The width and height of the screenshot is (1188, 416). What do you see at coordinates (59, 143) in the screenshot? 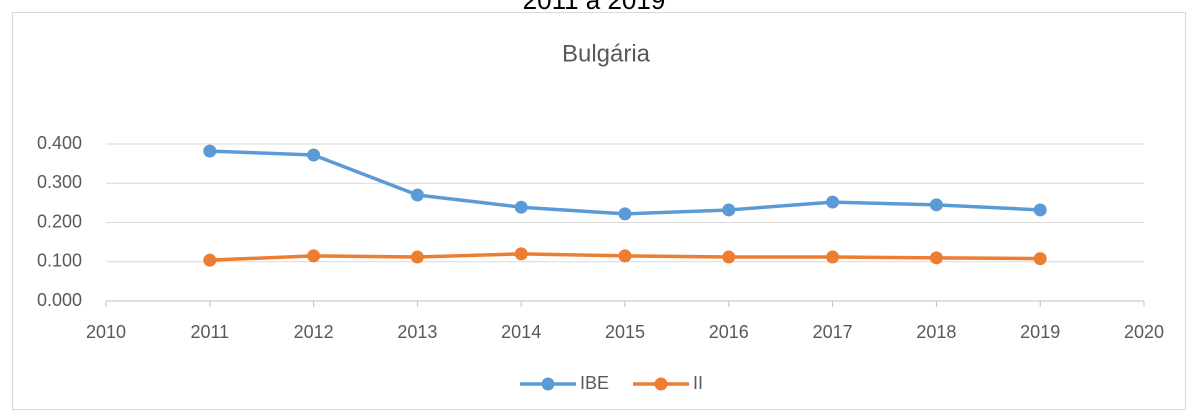
I see `y-tick-label: 0.400` at bounding box center [59, 143].